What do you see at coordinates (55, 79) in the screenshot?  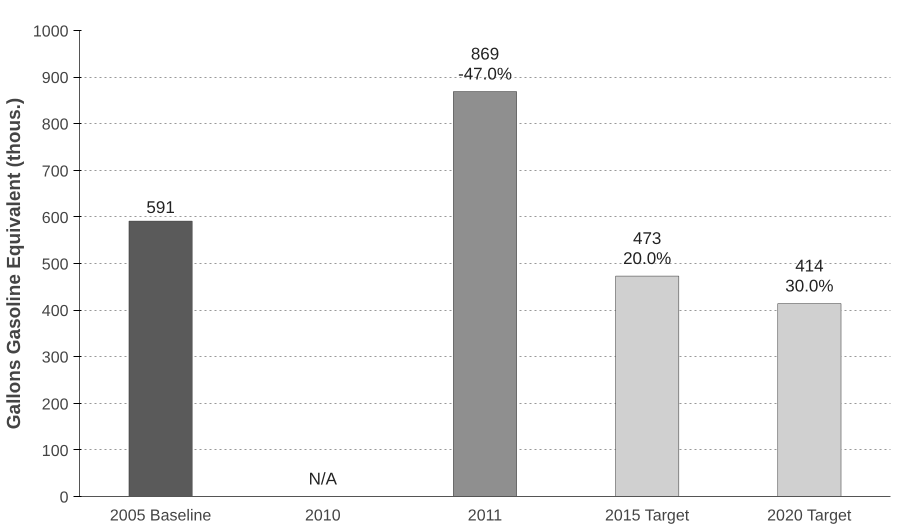 I see `y-tick-label: 900` at bounding box center [55, 79].